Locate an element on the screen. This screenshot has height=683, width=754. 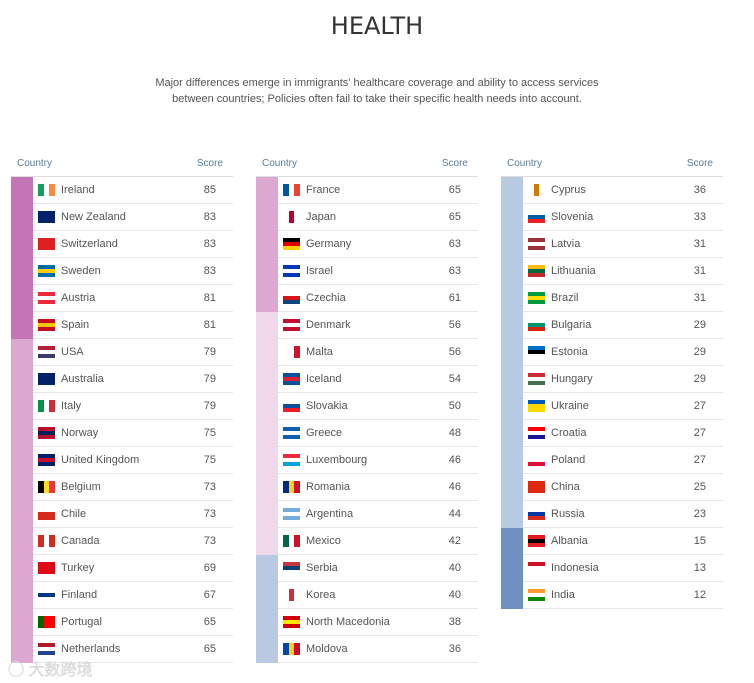
table-row: Ireland 85 is located at coordinates (122, 190).